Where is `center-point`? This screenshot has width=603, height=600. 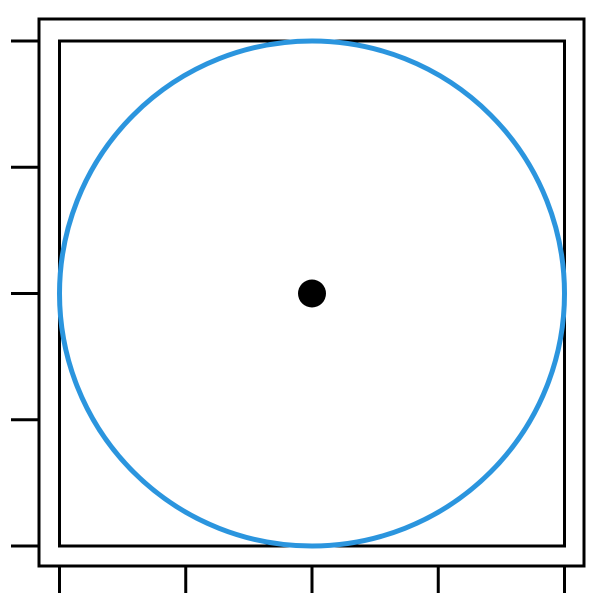 center-point is located at coordinates (312, 293).